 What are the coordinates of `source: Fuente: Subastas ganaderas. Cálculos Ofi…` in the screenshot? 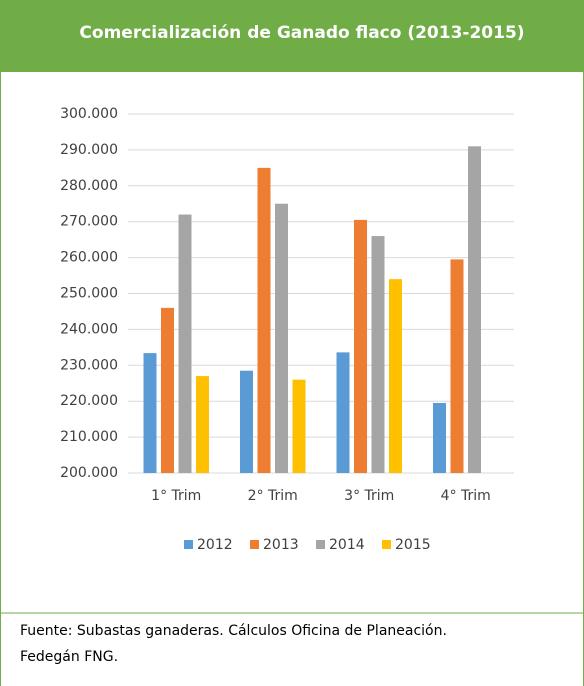 It's located at (233, 631).